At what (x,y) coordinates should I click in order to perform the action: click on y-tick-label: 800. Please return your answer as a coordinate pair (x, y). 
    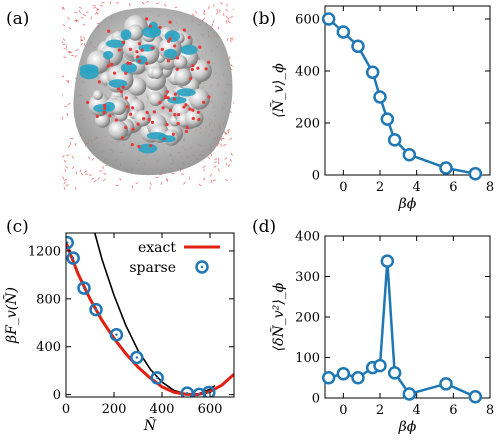
    Looking at the image, I should click on (48, 299).